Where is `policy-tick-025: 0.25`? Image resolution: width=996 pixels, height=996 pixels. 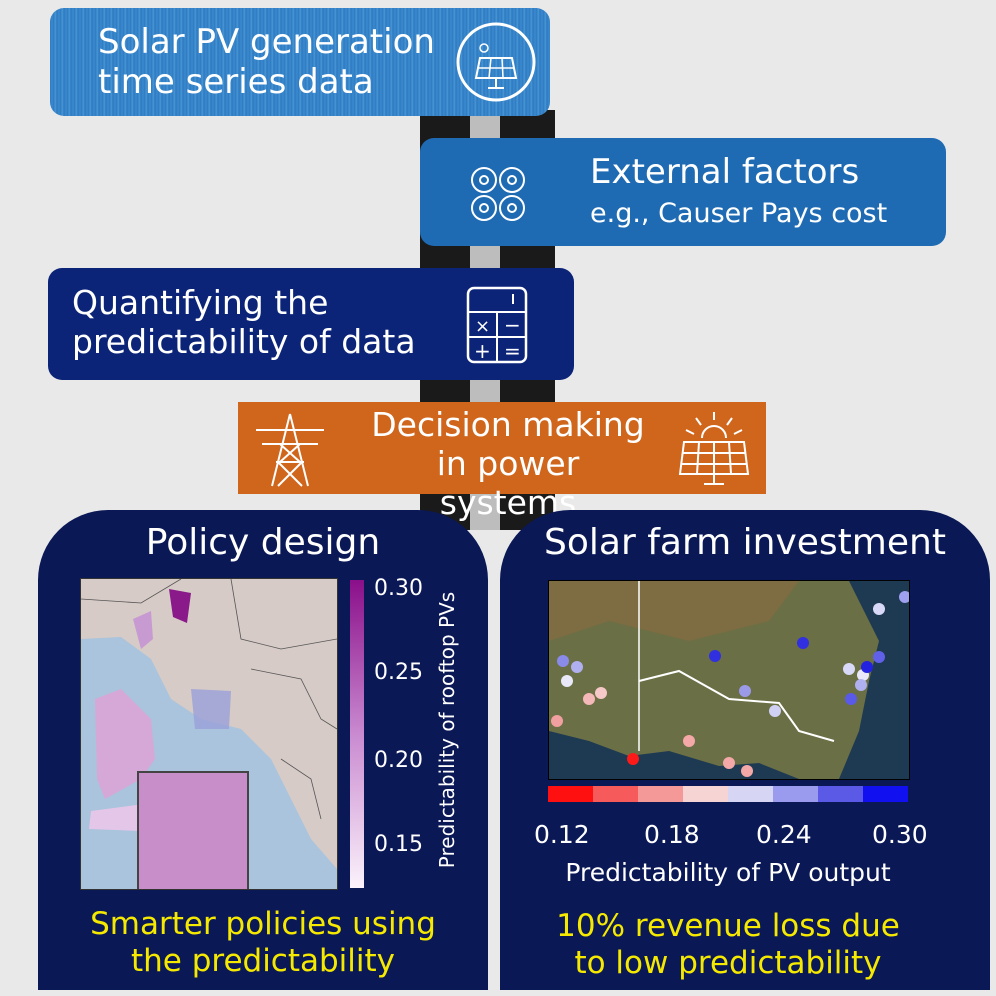
policy-tick-025: 0.25 is located at coordinates (398, 672).